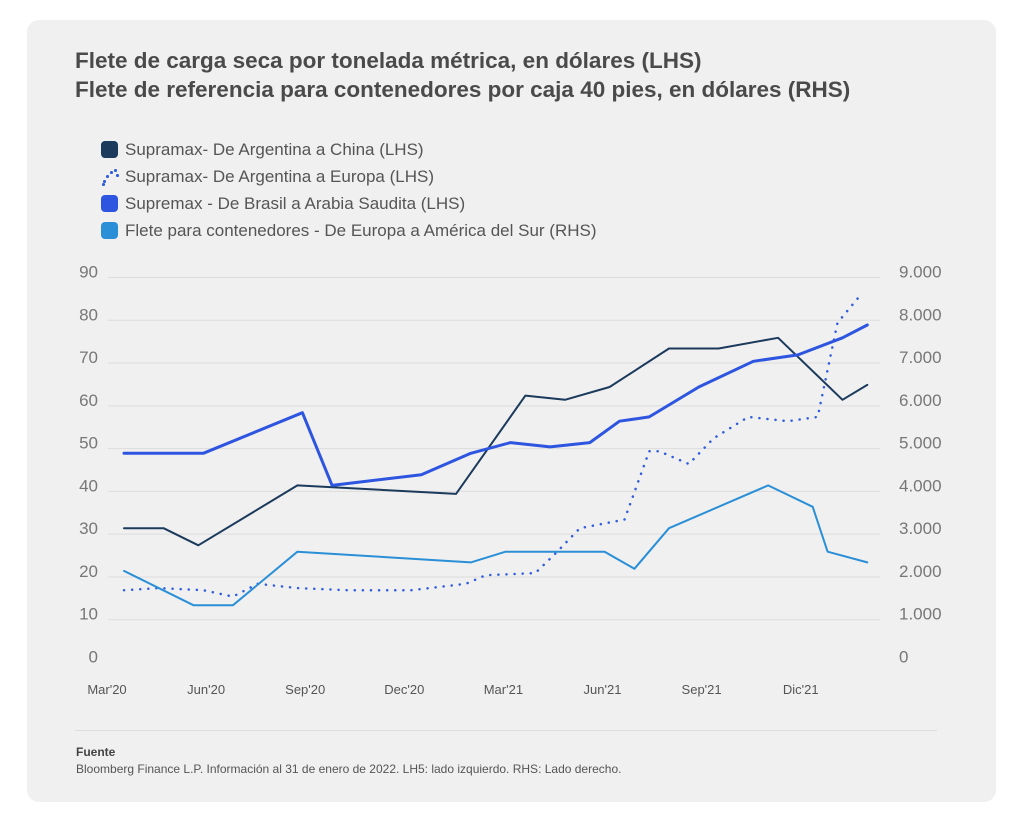  Describe the element at coordinates (109, 149) in the screenshot. I see `legend-swatch-argentina-china` at that location.